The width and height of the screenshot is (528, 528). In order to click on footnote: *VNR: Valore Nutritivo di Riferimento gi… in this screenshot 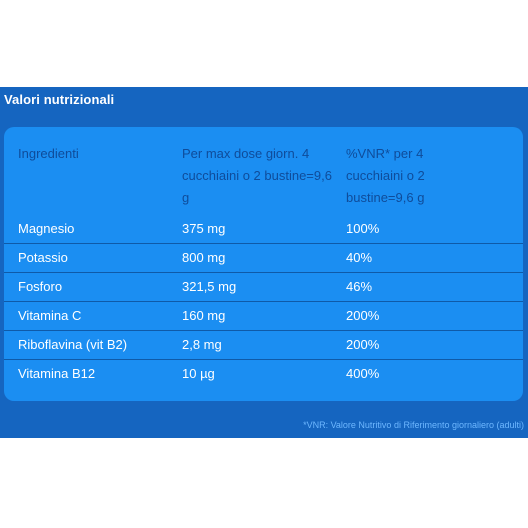, I will do `click(413, 425)`.